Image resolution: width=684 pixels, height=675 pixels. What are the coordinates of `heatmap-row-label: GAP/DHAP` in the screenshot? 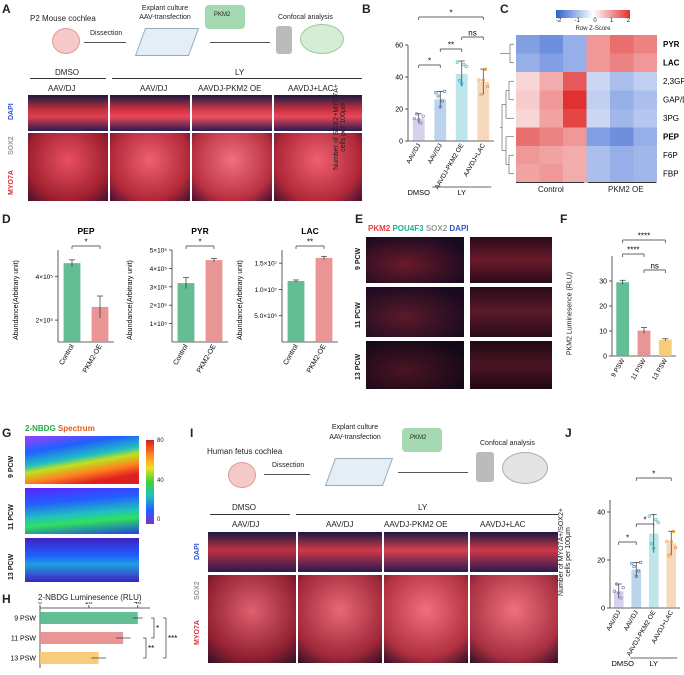 It's located at (673, 100).